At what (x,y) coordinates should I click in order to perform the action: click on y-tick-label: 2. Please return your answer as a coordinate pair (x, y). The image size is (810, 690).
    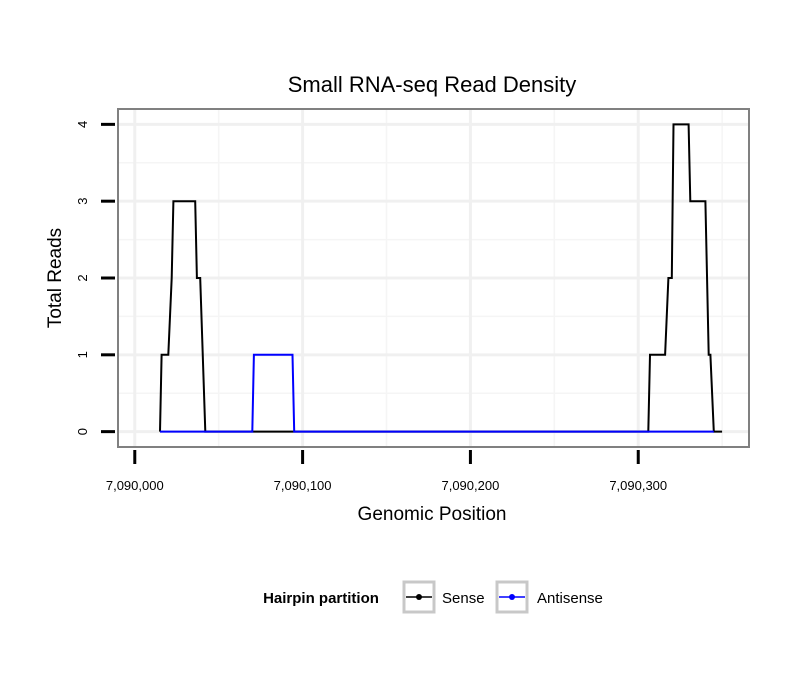
    Looking at the image, I should click on (82, 277).